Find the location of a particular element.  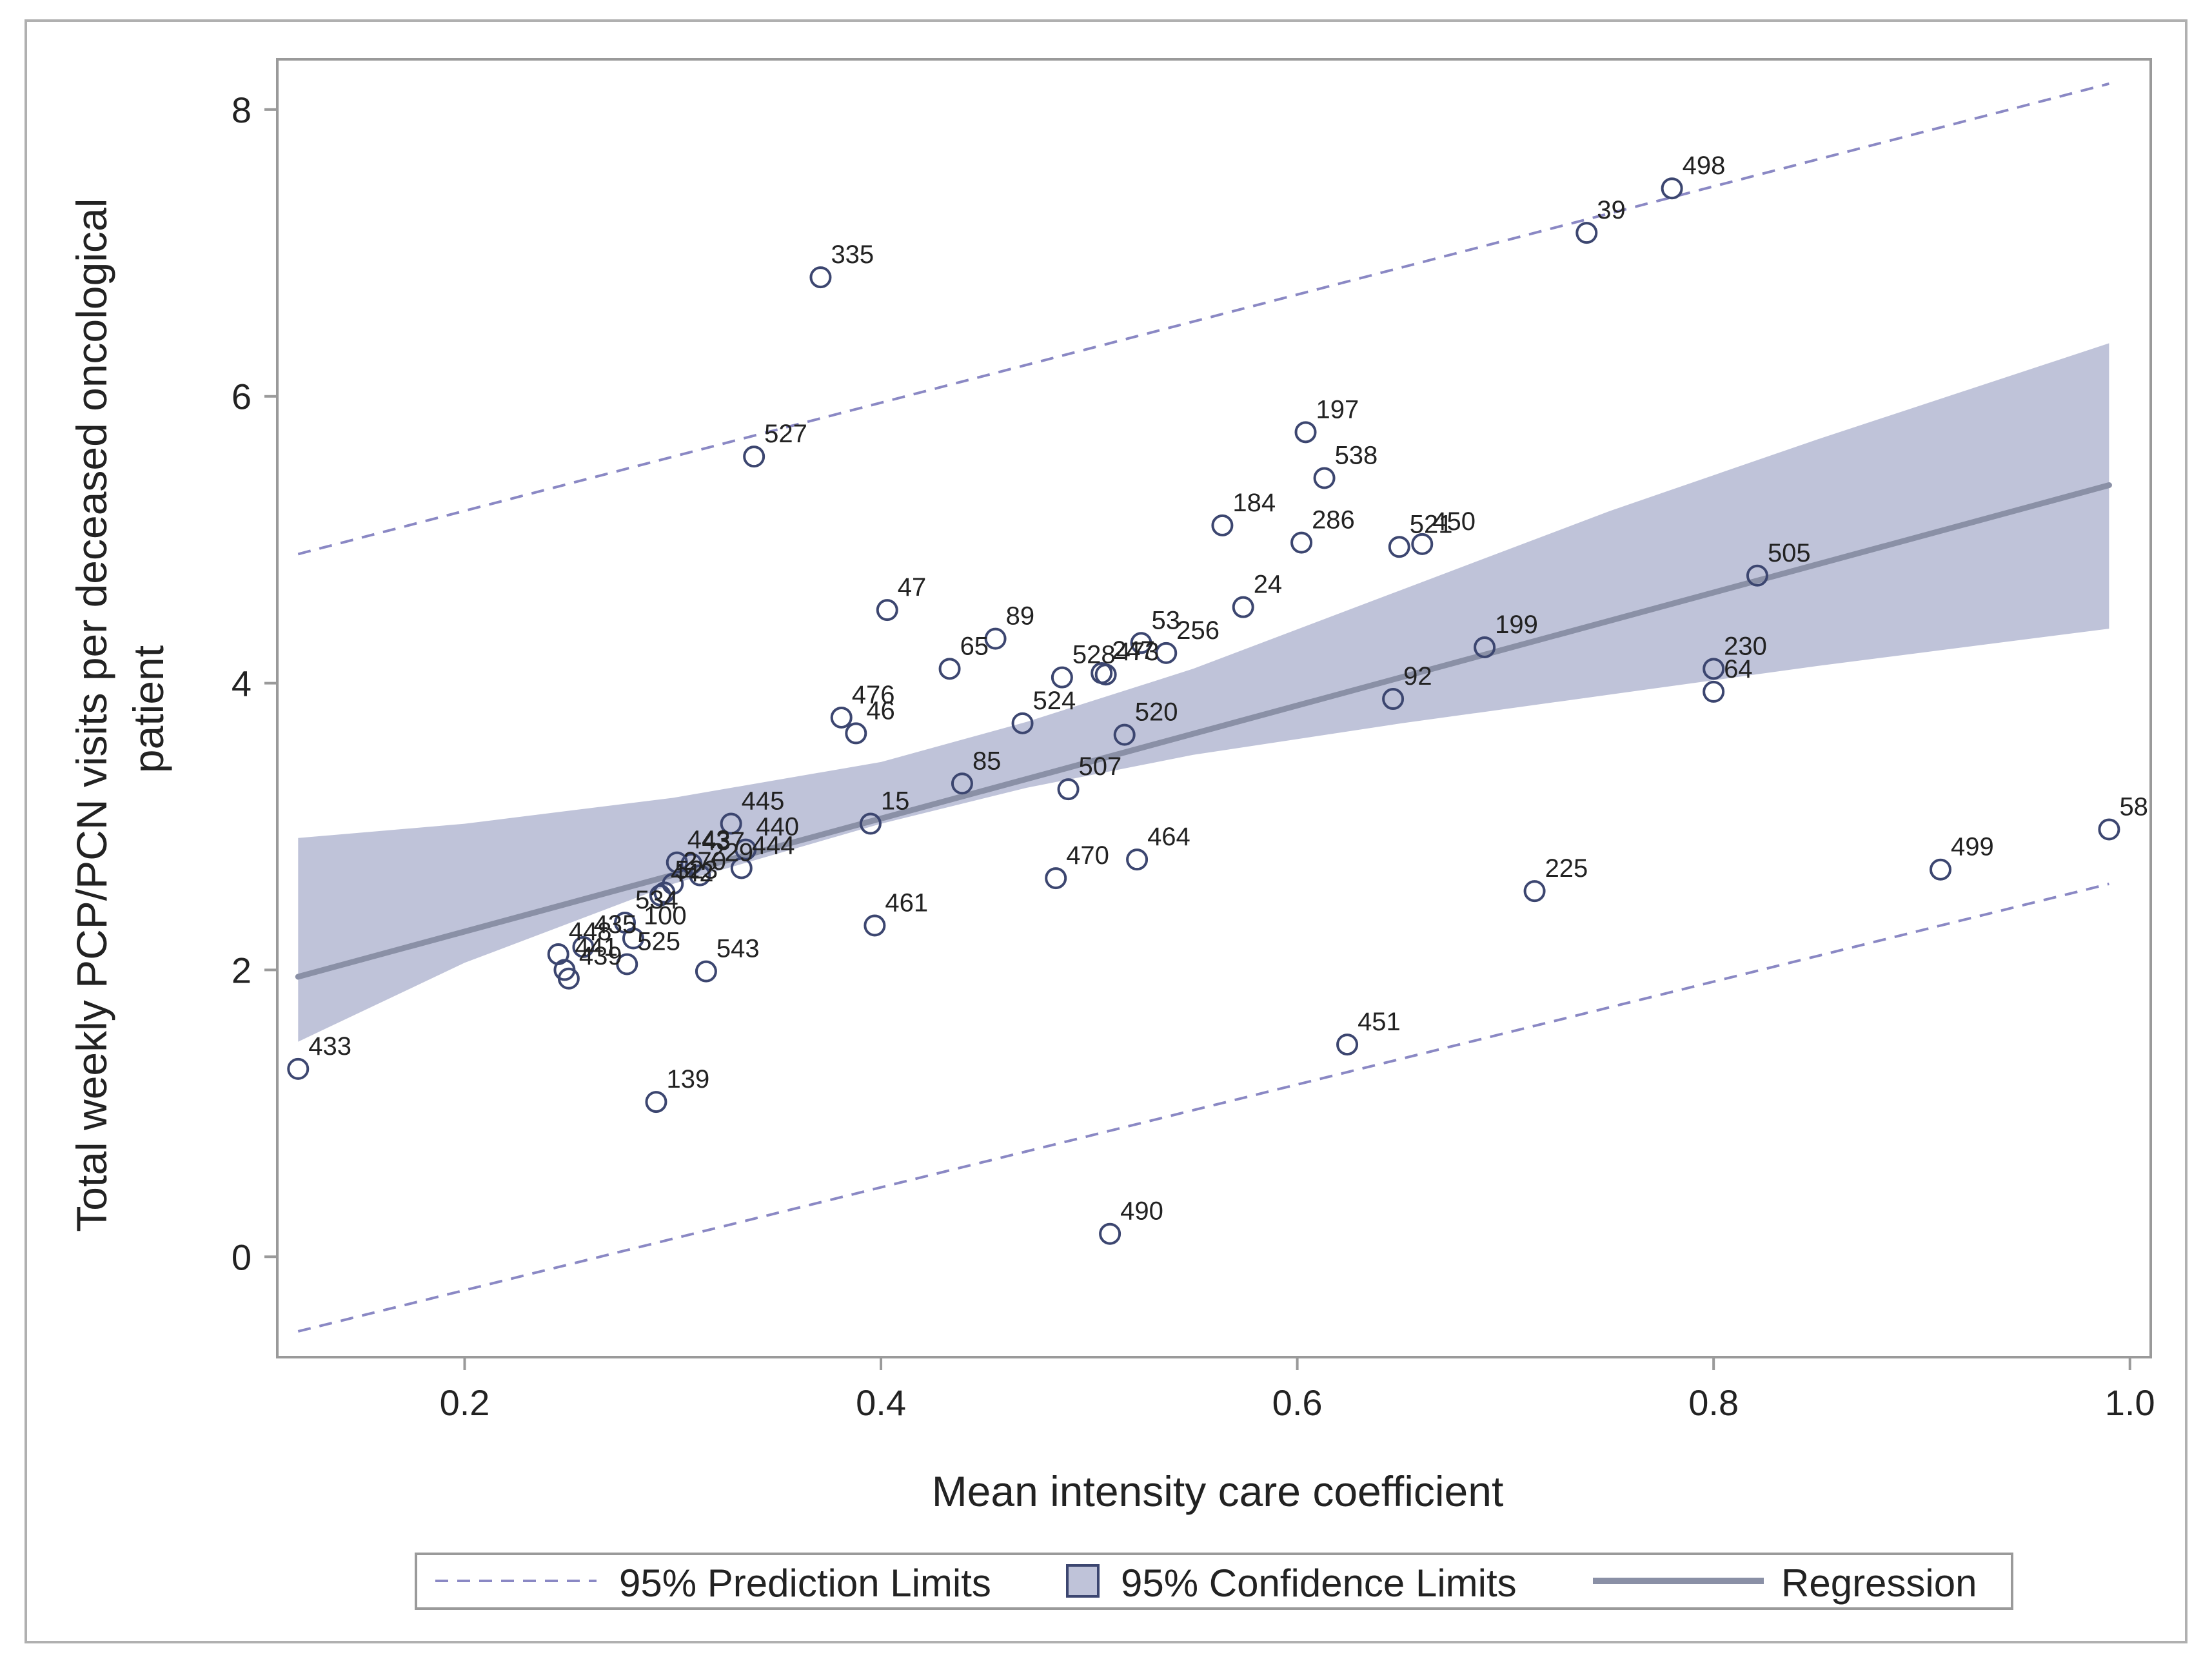

legend-label-prediction: 95% Prediction Limits is located at coordinates (805, 1583).